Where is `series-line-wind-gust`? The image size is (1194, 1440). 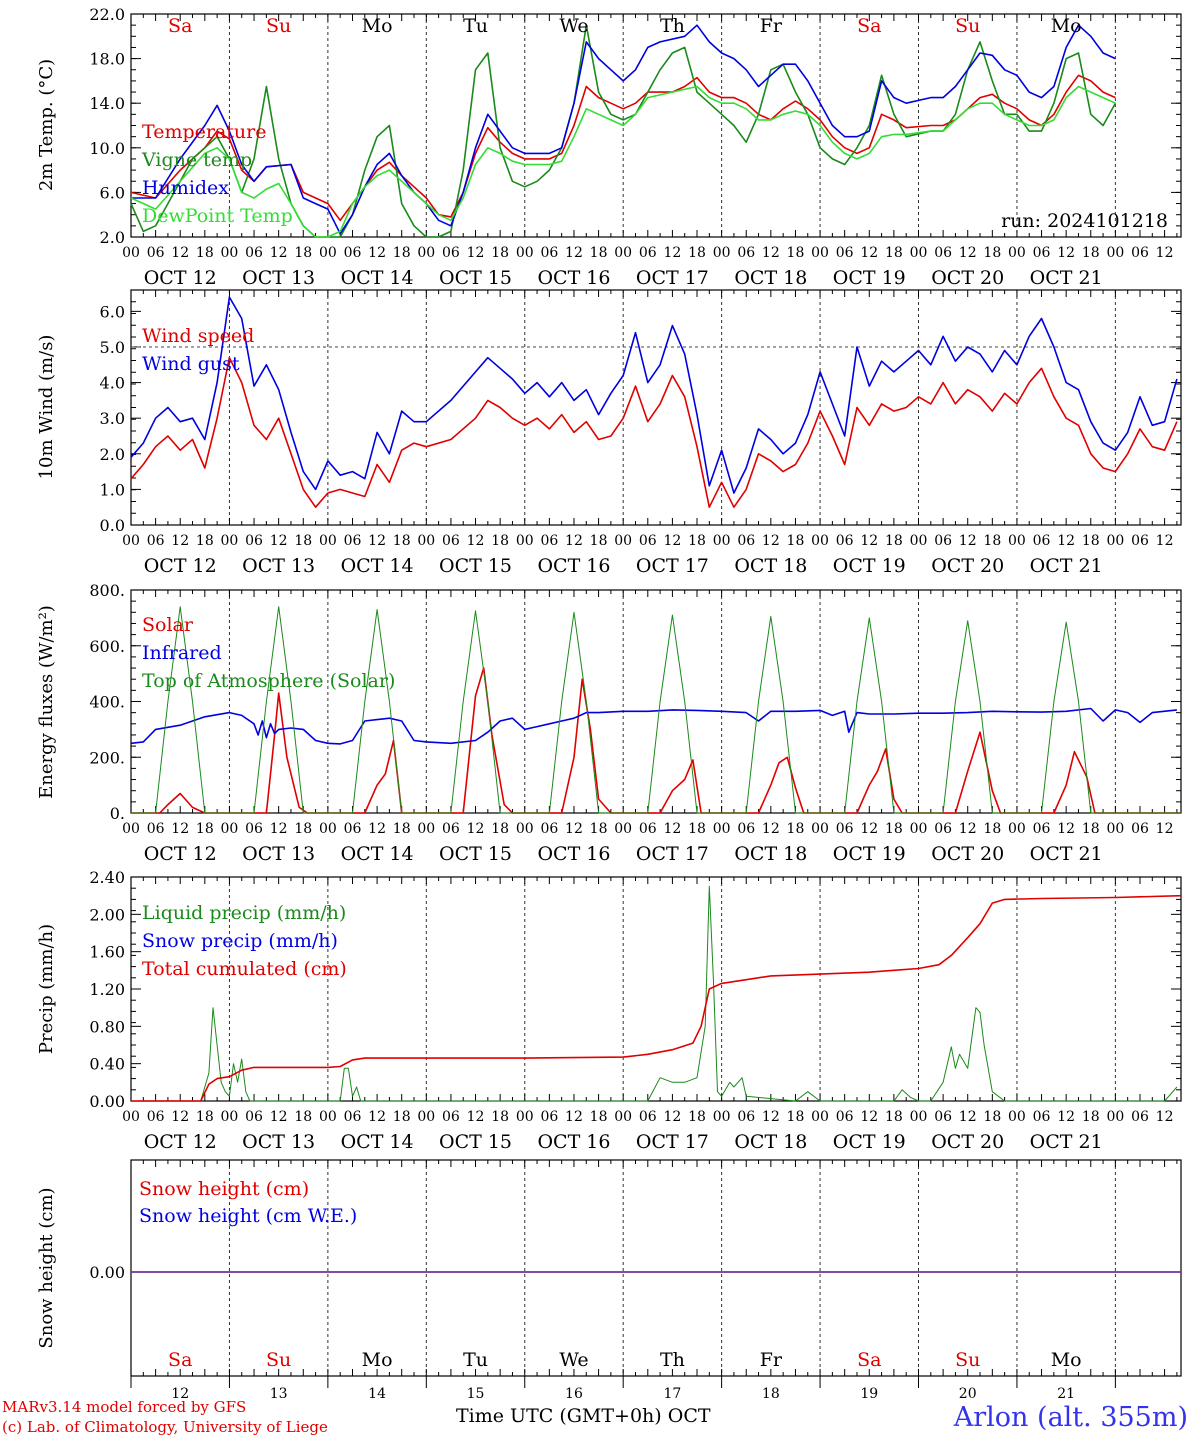 series-line-wind-gust is located at coordinates (654, 395).